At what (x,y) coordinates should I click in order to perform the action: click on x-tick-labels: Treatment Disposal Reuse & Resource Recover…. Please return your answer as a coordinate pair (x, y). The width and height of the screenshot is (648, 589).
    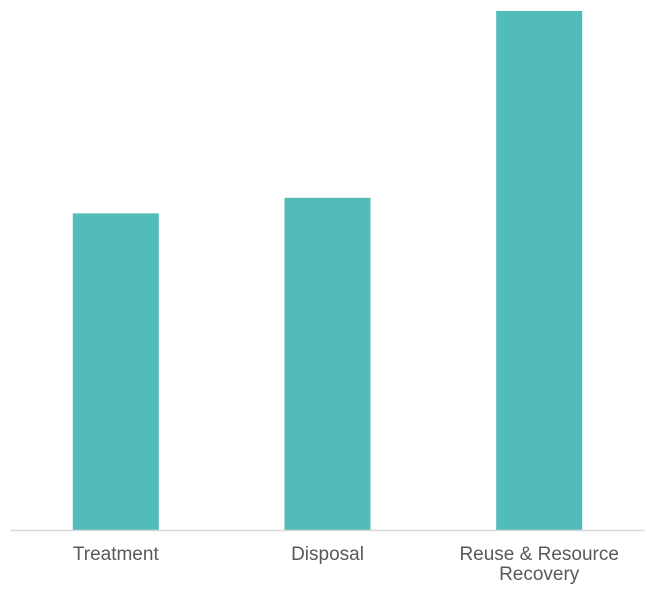
    Looking at the image, I should click on (346, 564).